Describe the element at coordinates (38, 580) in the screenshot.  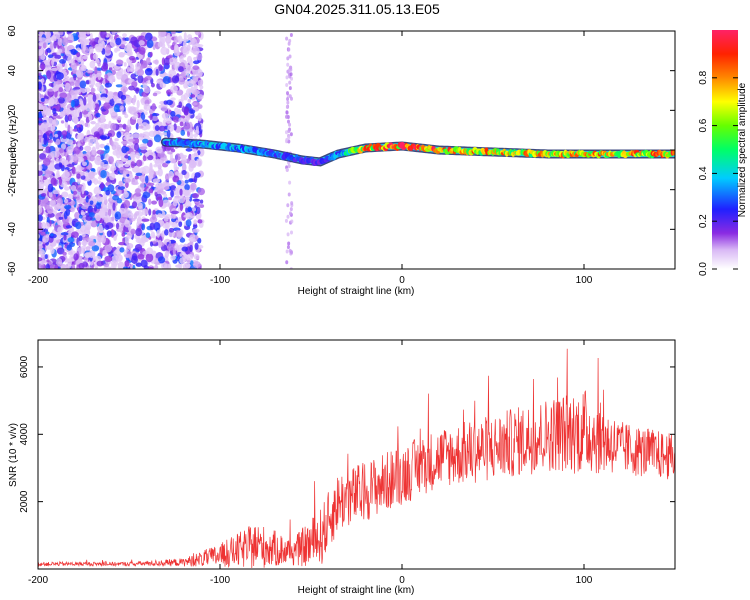
I see `x-tick-label: -200` at that location.